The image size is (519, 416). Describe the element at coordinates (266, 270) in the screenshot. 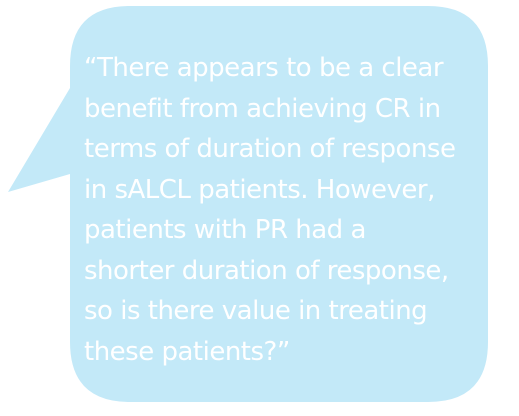

I see `quote-line-6: shorter duration of response,` at that location.